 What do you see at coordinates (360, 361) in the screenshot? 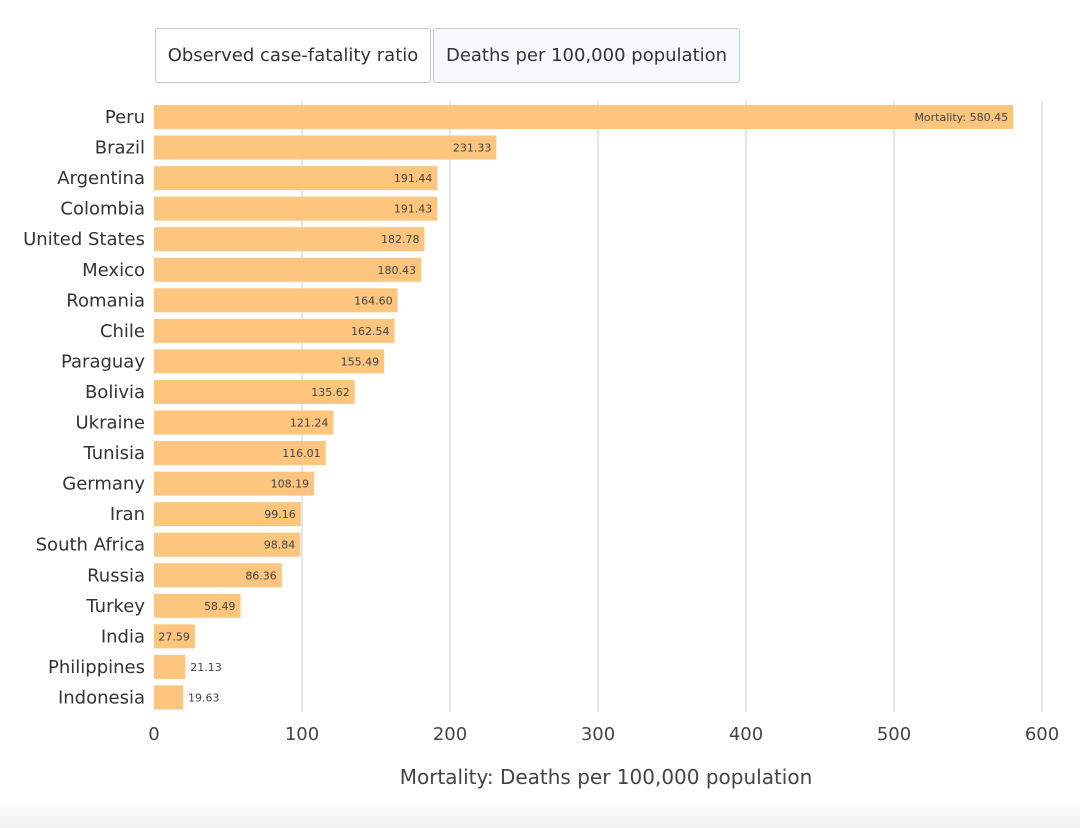
I see `value-label: 155.49` at bounding box center [360, 361].